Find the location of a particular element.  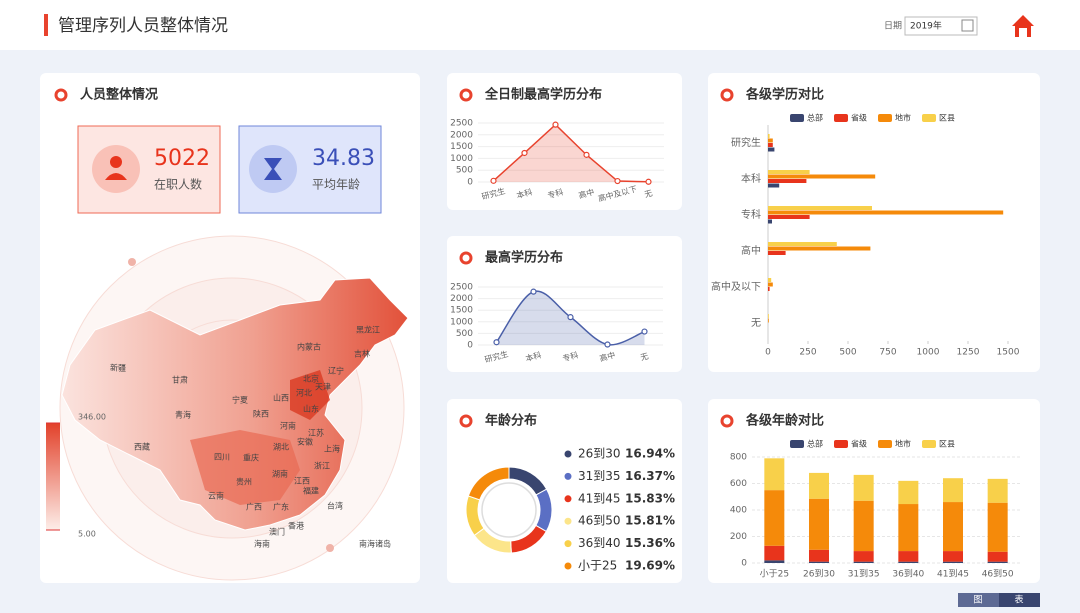

province-label: 天津 is located at coordinates (323, 387).